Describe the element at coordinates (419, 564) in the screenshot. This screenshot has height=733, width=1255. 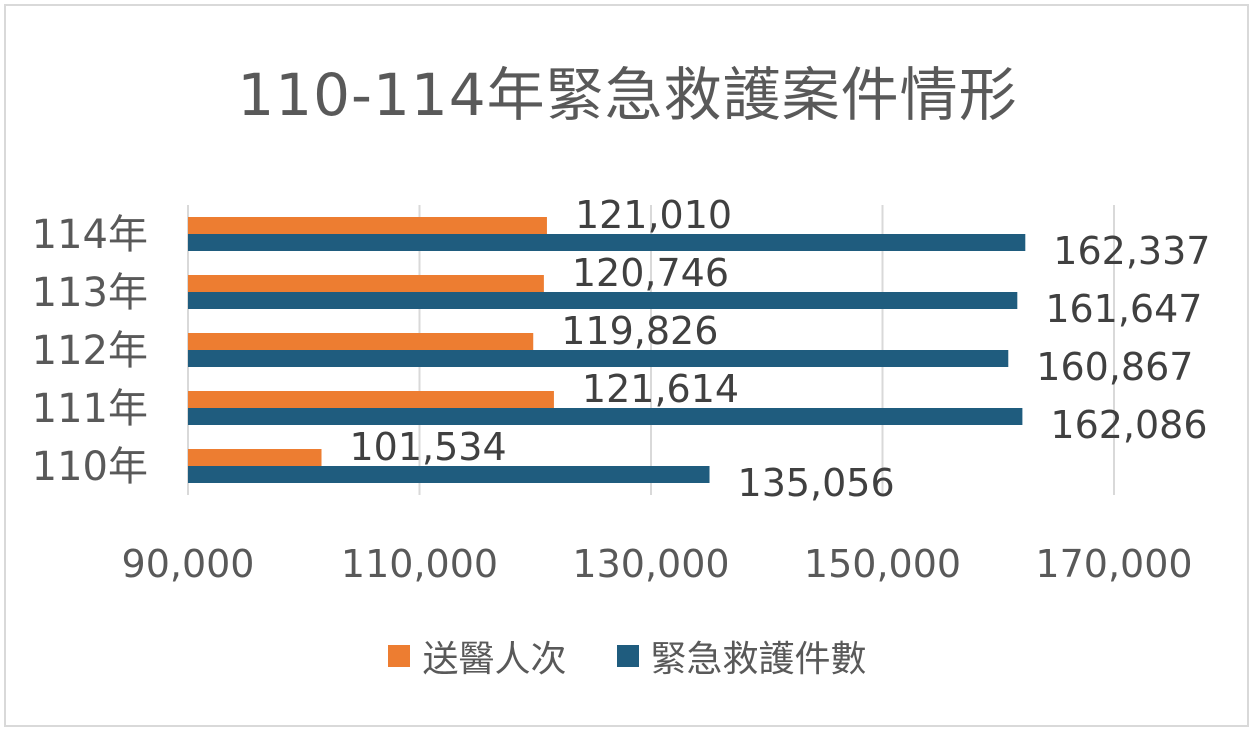
I see `x-tick-label-1: 110,000` at that location.